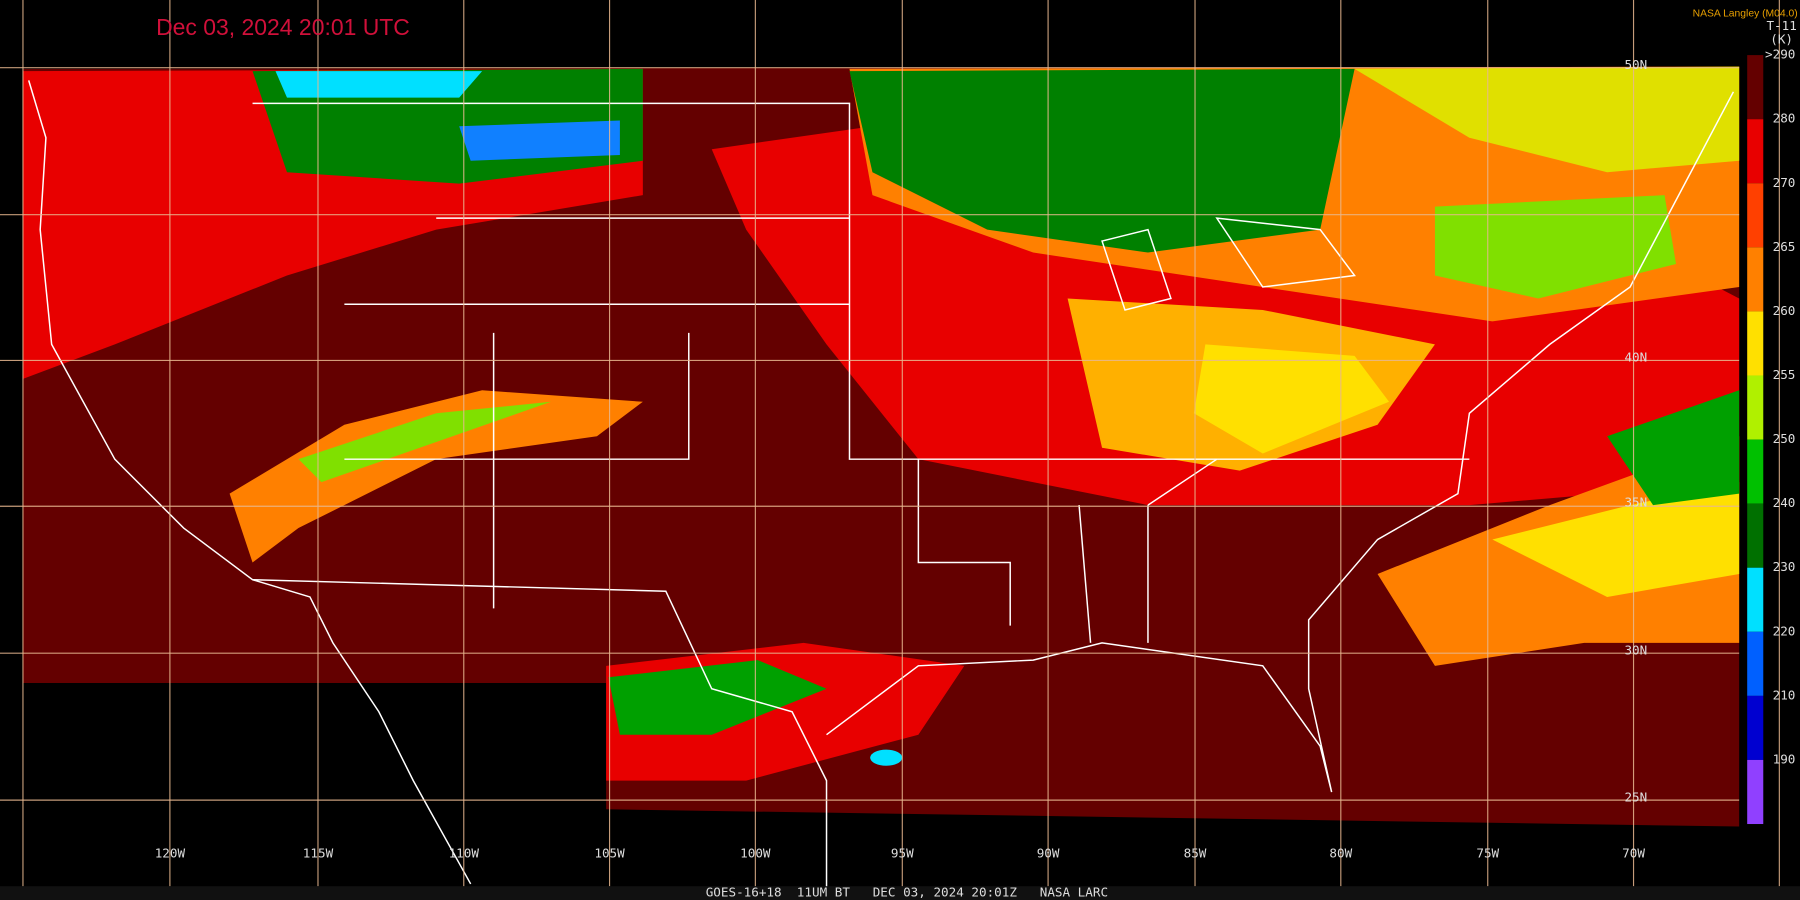 The image size is (1800, 900). What do you see at coordinates (755, 853) in the screenshot?
I see `longitude-label: 100W` at bounding box center [755, 853].